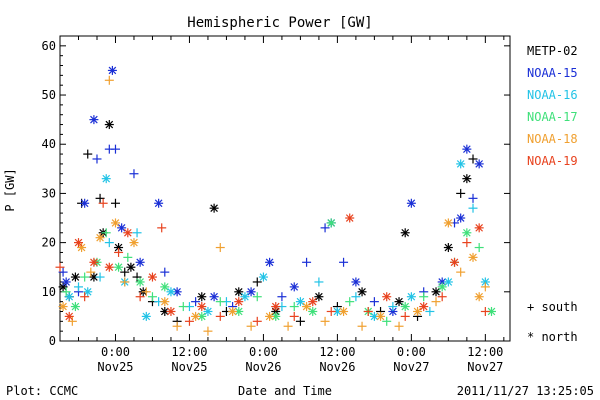 Image resolution: width=600 pixels, height=400 pixels. What do you see at coordinates (279, 23) in the screenshot?
I see `chart-title: Hemispheric Power [GW]` at bounding box center [279, 23].